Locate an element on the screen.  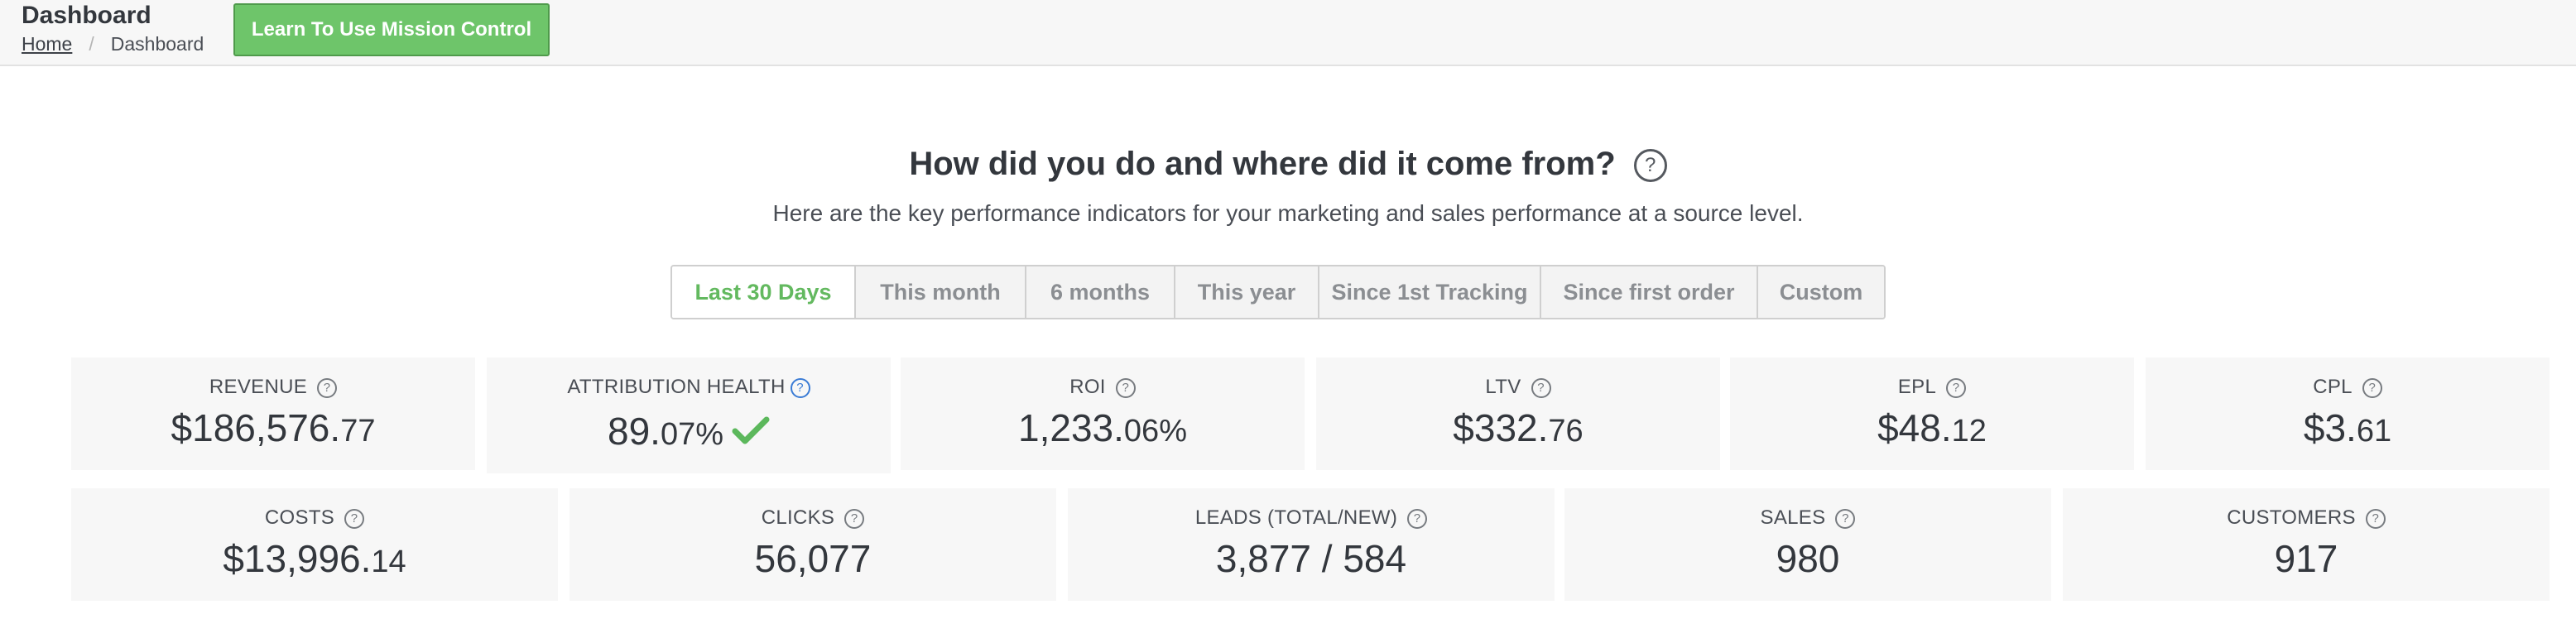
kpi-value-main: $186,576. is located at coordinates (256, 427).